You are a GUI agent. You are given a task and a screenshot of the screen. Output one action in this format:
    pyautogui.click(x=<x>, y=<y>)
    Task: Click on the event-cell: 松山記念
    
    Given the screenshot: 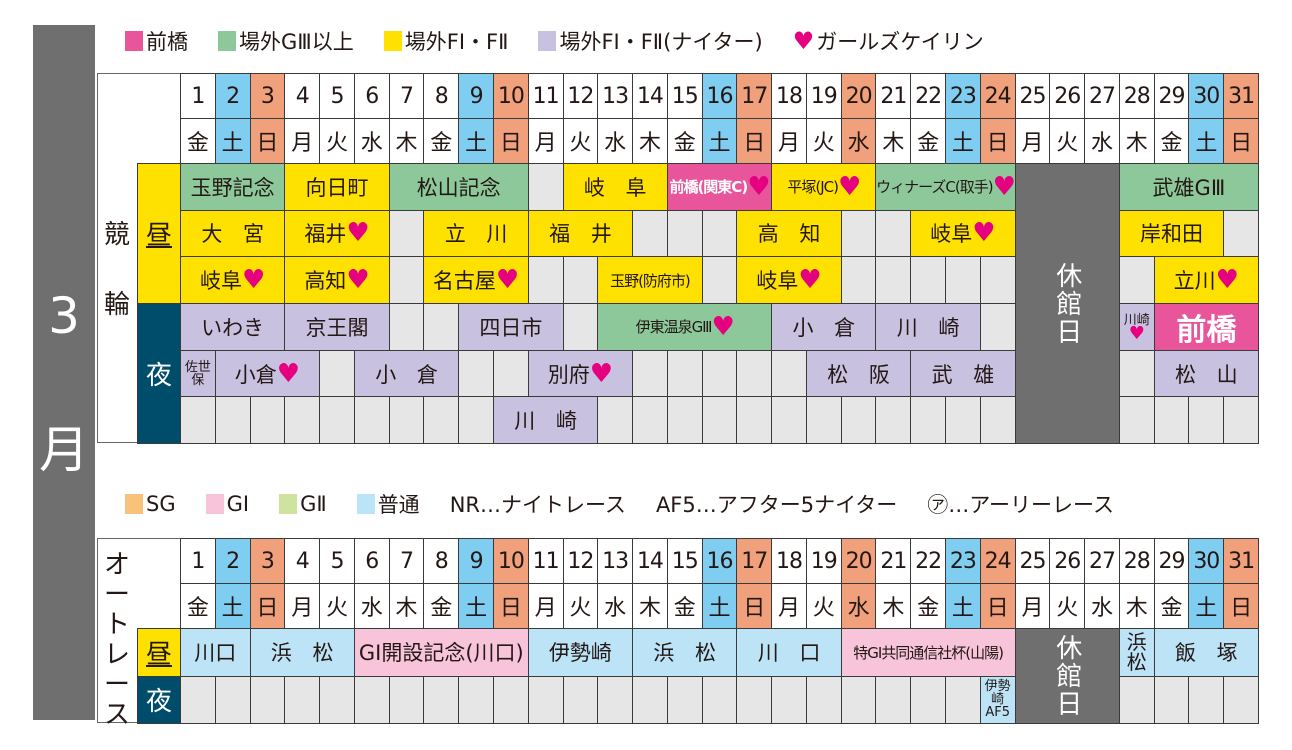 What is the action you would take?
    pyautogui.click(x=458, y=187)
    